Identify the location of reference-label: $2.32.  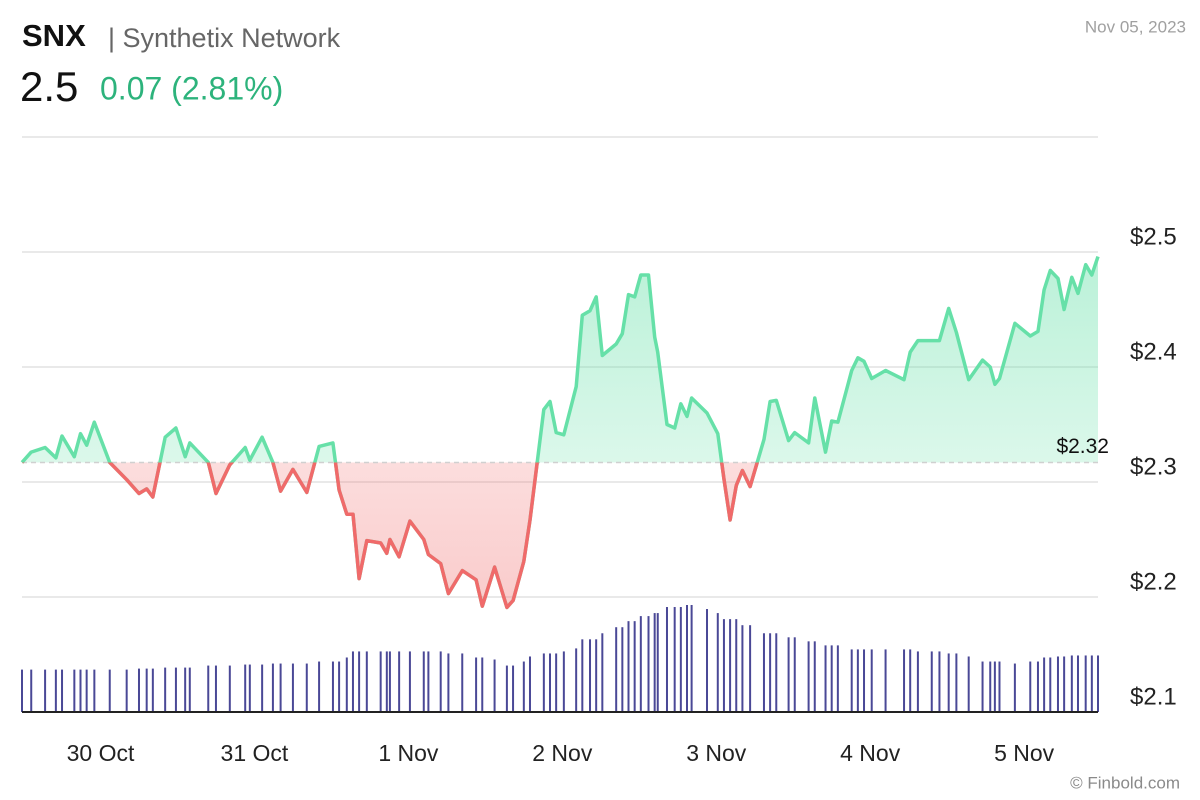
(1082, 446).